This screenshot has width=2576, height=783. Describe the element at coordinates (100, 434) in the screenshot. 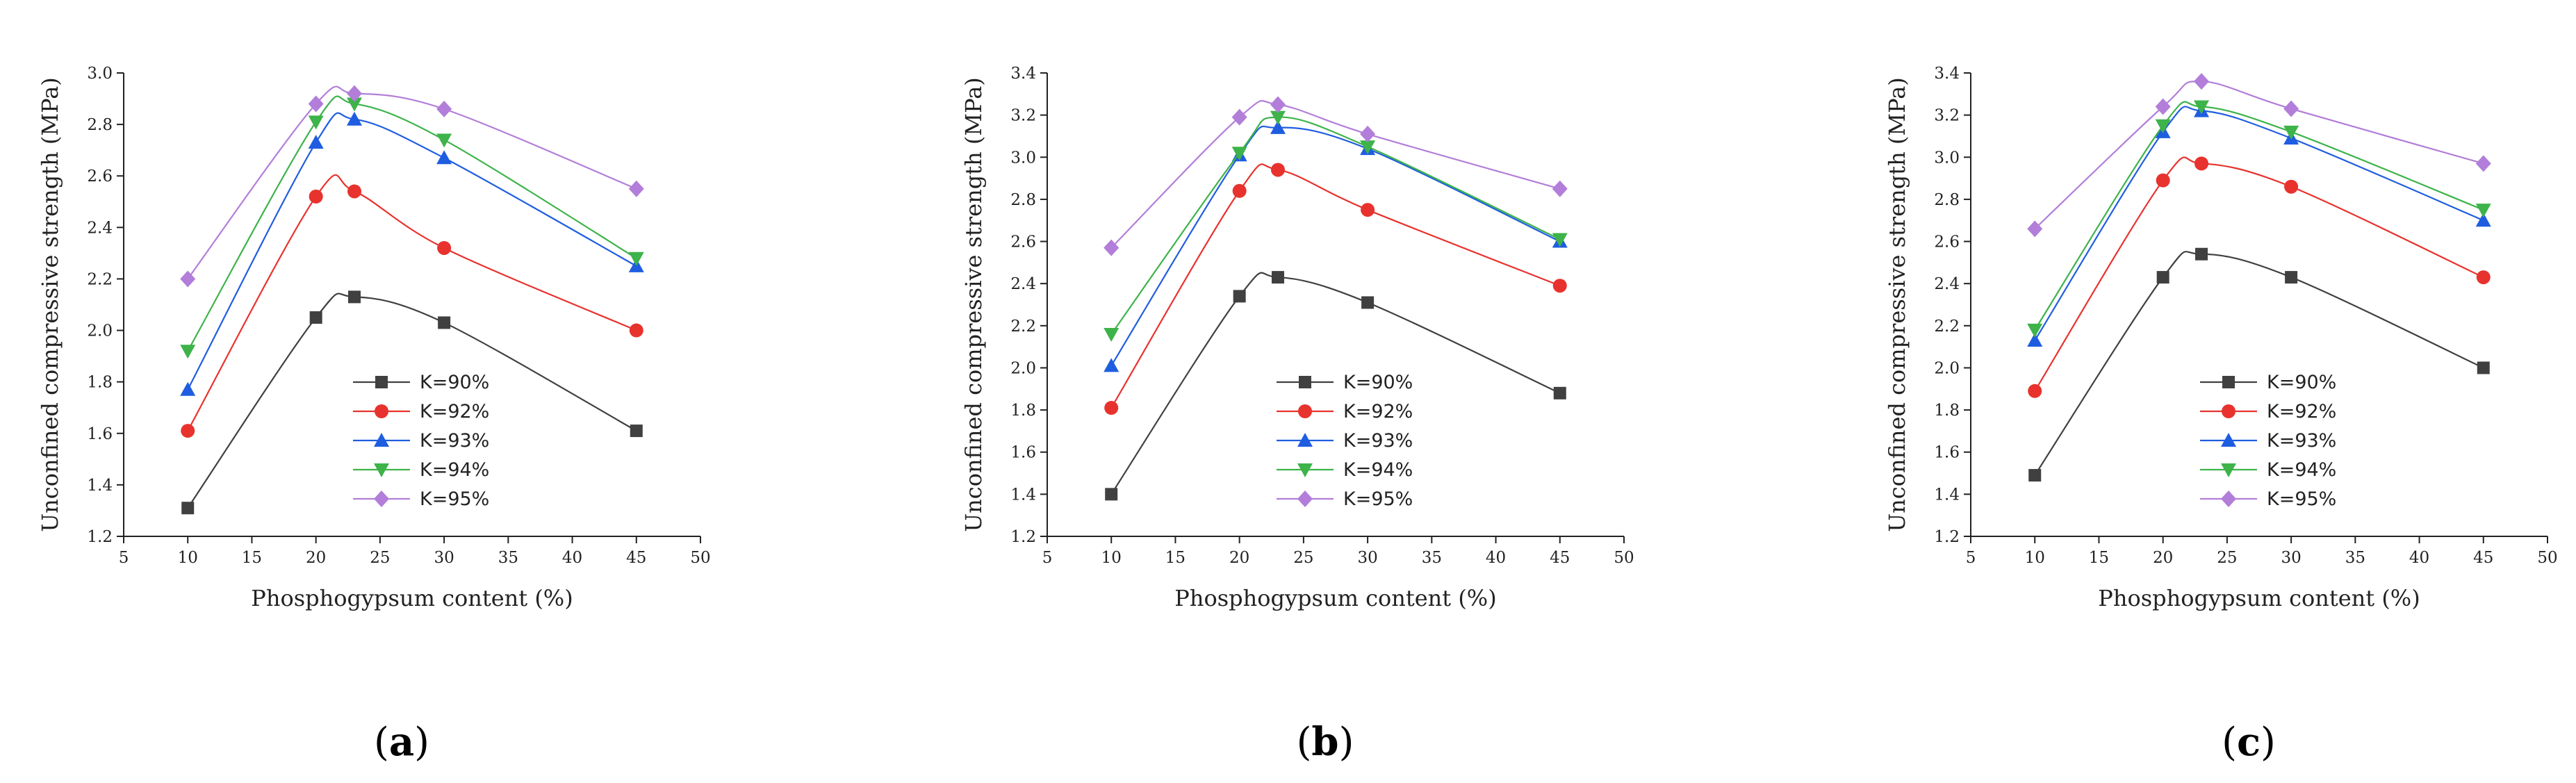

I see `y-tick-label: 1.6` at that location.